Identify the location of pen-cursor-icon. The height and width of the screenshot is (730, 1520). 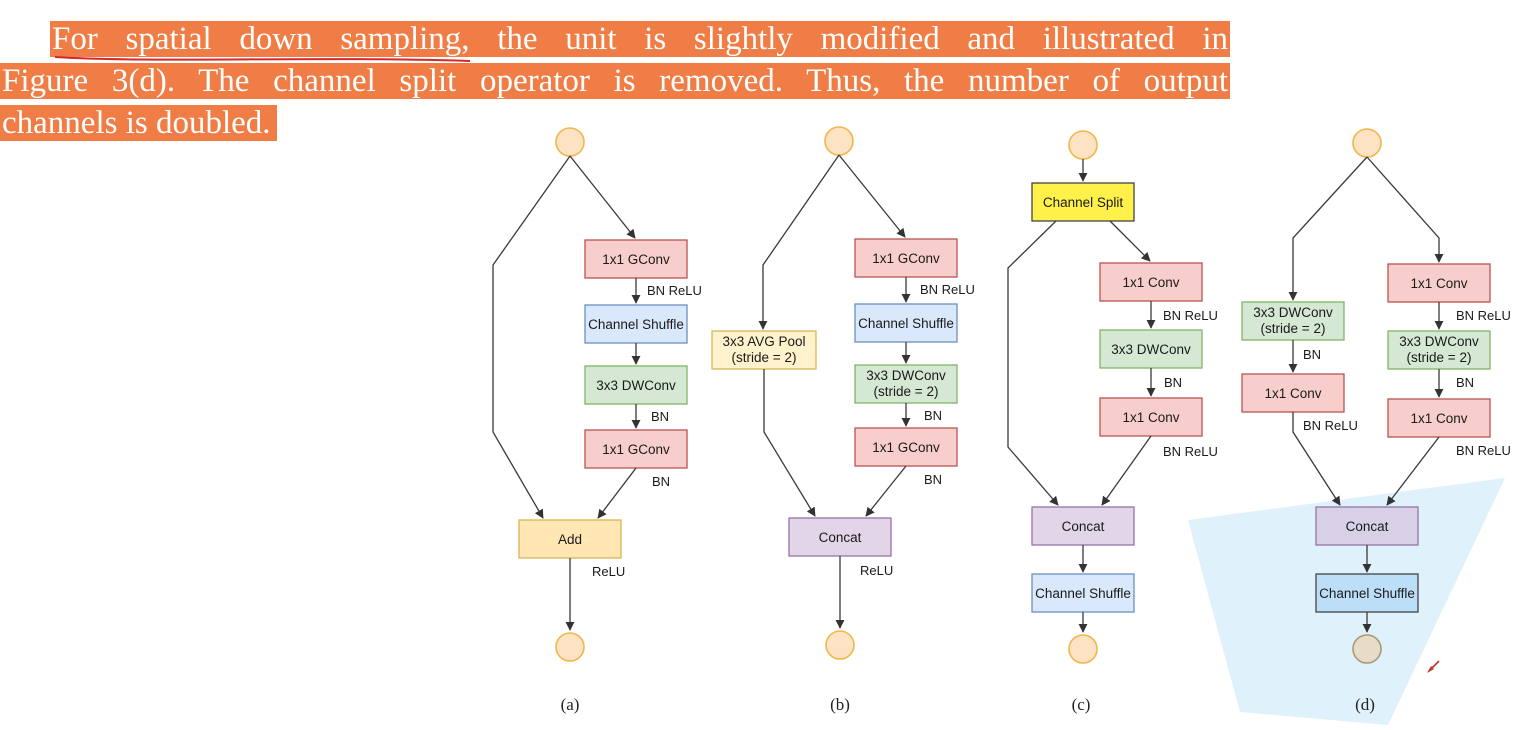
(1433, 666).